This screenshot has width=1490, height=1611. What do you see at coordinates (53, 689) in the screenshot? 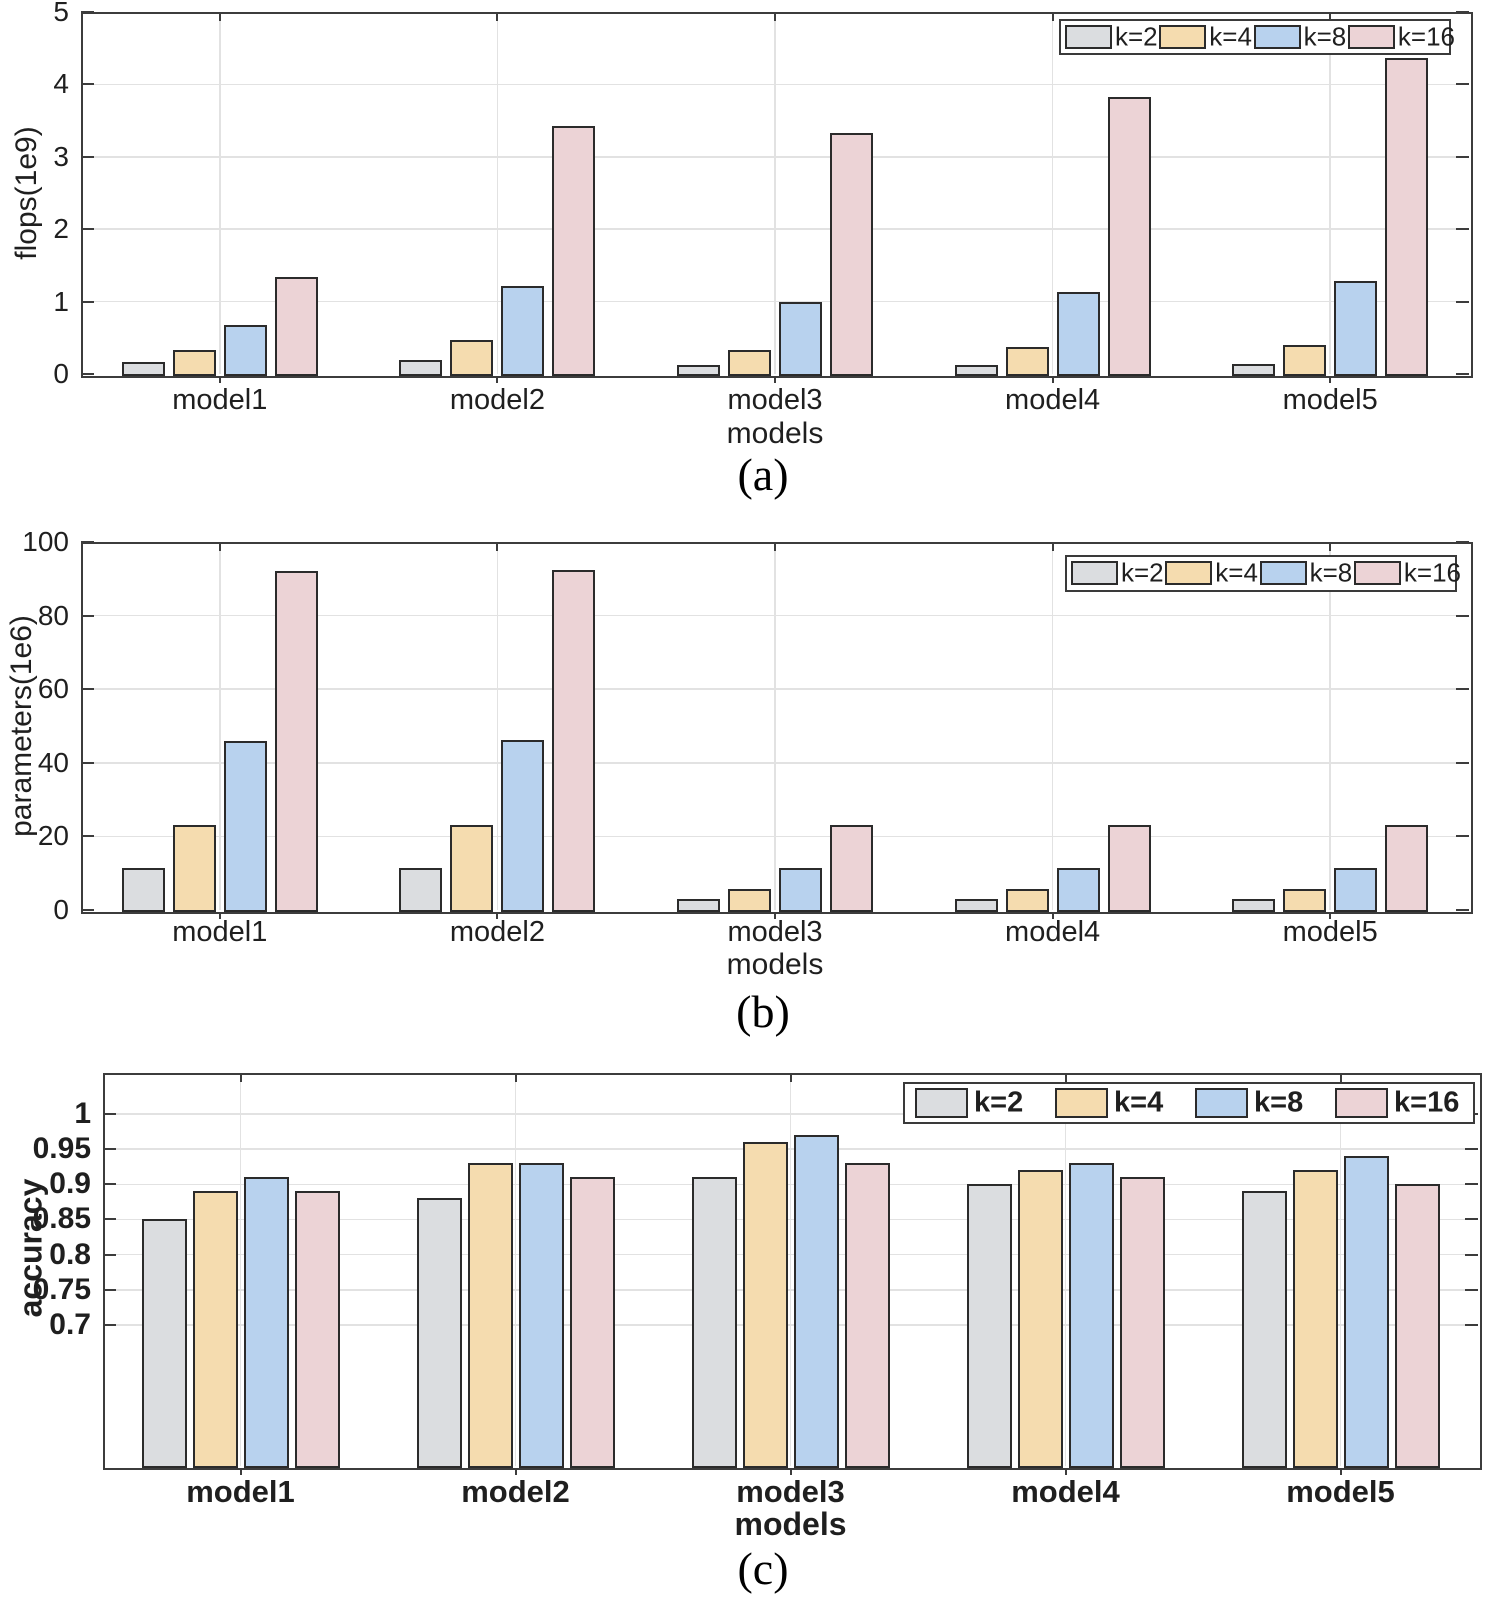
I see `y-tick-label: 60` at bounding box center [53, 689].